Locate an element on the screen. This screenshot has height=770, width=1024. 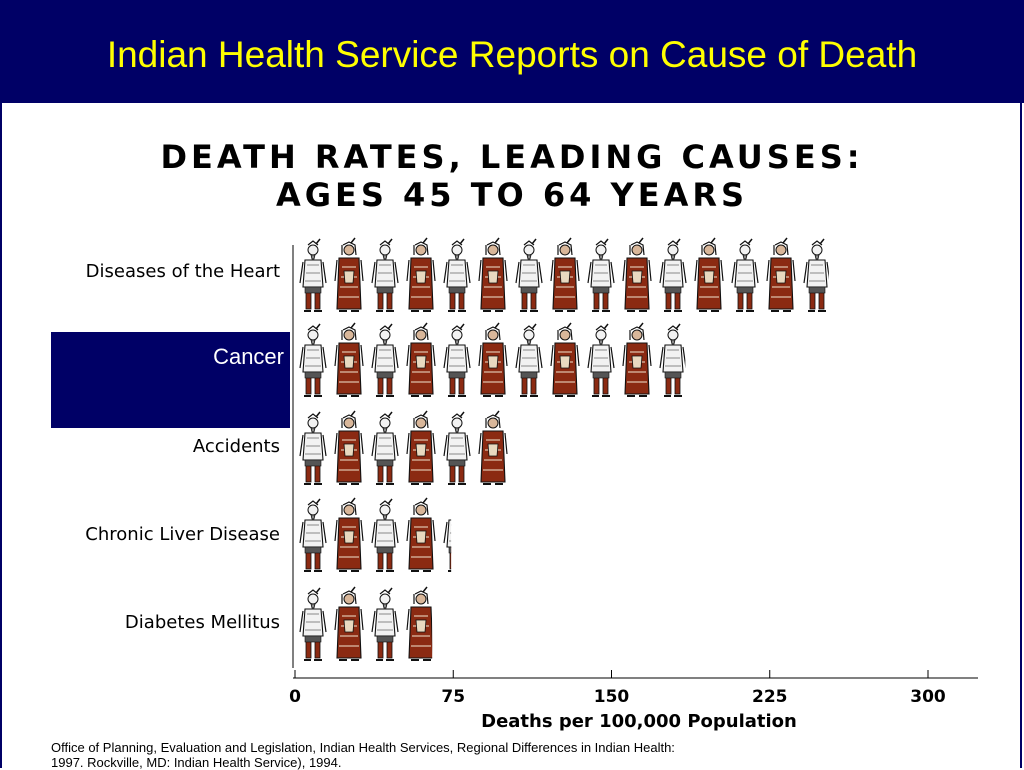
x-axis-ticks: 0 75 150 225 300 is located at coordinates (617, 688).